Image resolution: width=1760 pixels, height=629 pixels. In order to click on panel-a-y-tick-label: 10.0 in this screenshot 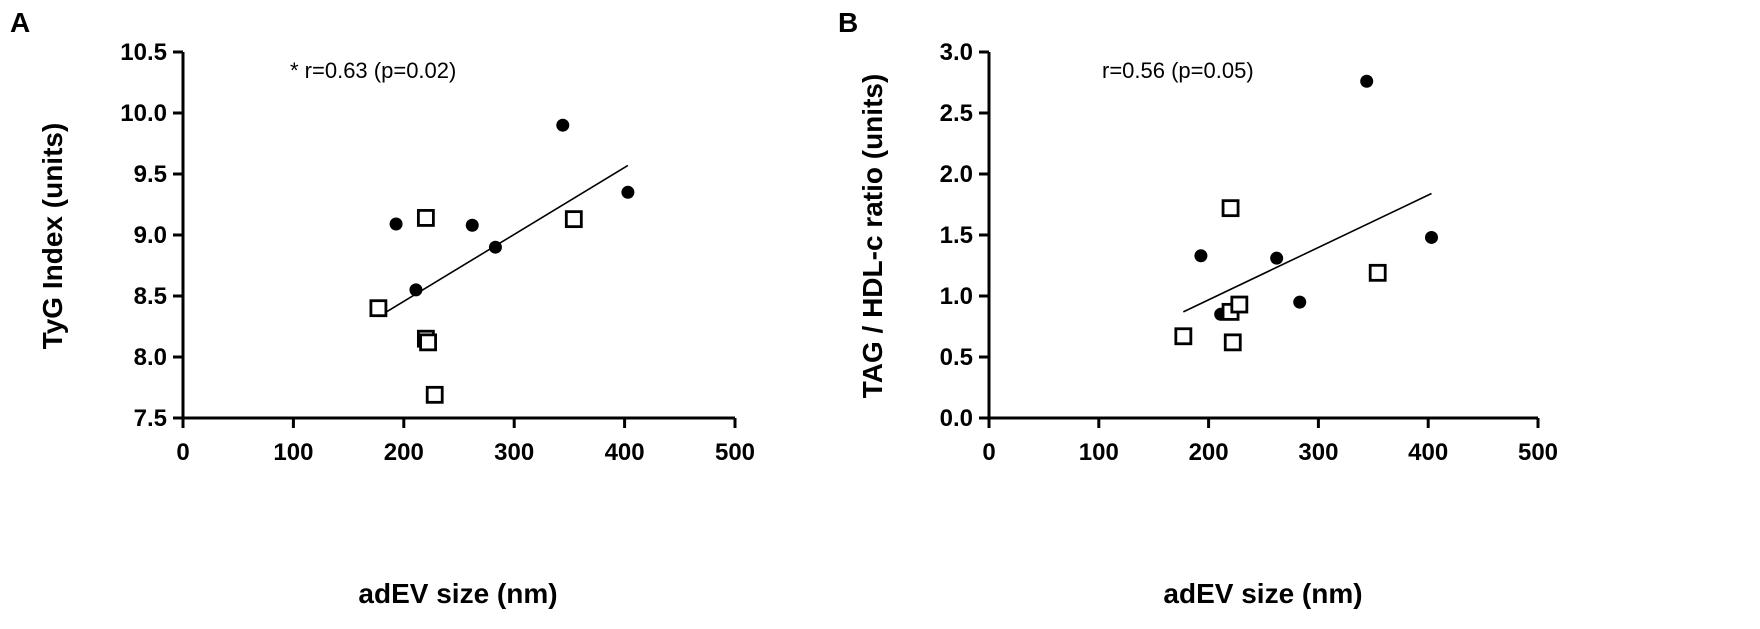, I will do `click(143, 113)`.